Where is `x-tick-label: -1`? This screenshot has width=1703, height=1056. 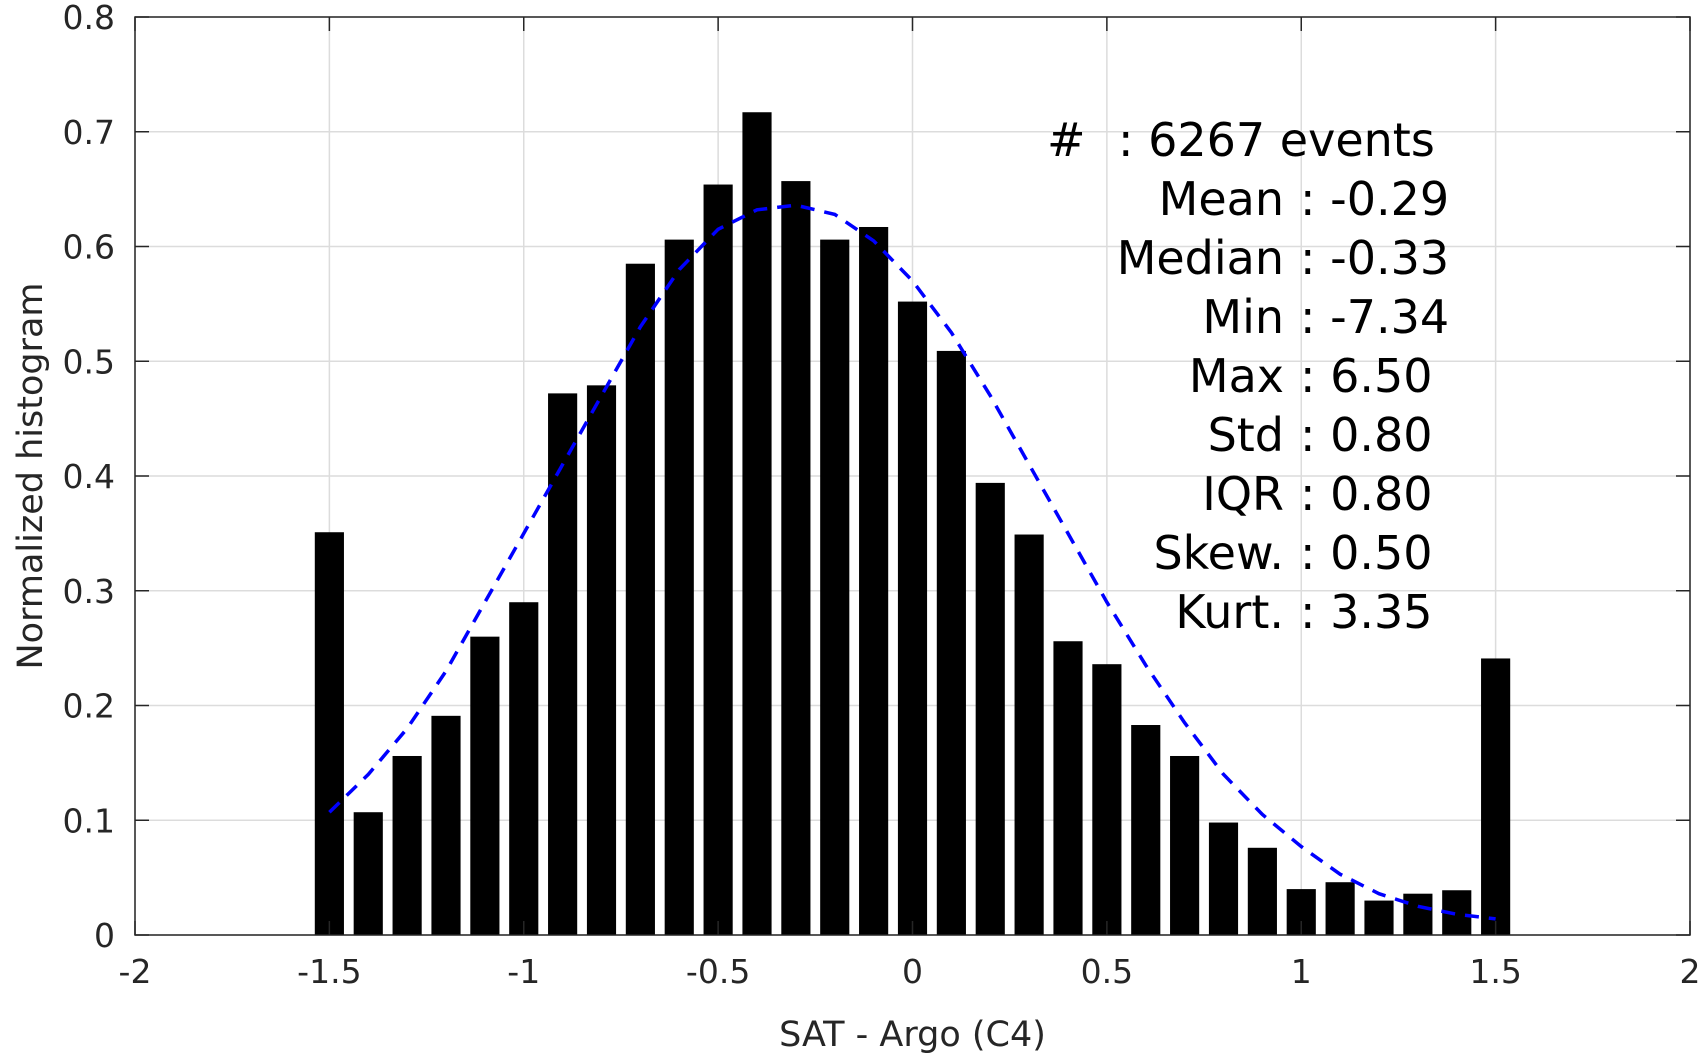 x-tick-label: -1 is located at coordinates (523, 971).